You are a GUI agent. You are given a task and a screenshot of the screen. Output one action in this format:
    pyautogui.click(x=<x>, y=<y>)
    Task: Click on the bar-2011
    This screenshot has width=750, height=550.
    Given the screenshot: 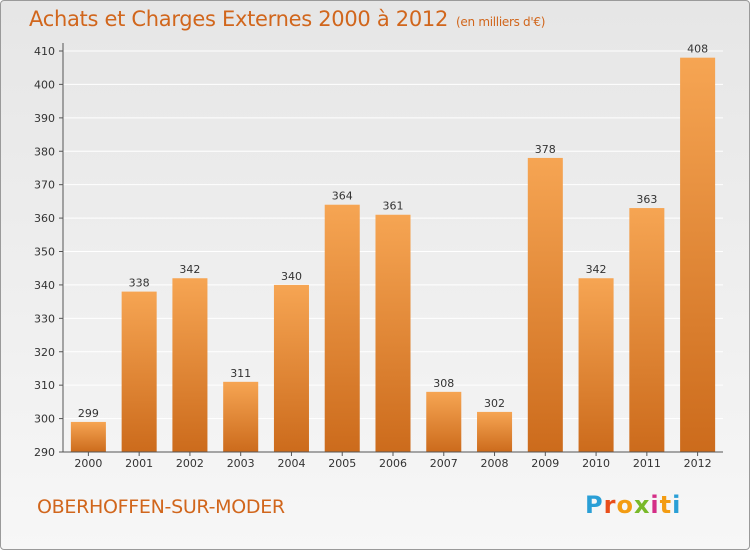 What is the action you would take?
    pyautogui.click(x=647, y=330)
    